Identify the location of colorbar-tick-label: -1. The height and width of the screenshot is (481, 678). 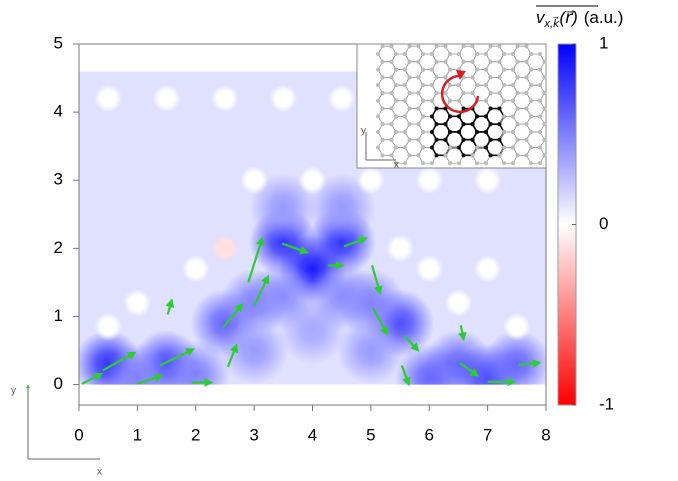
(606, 403).